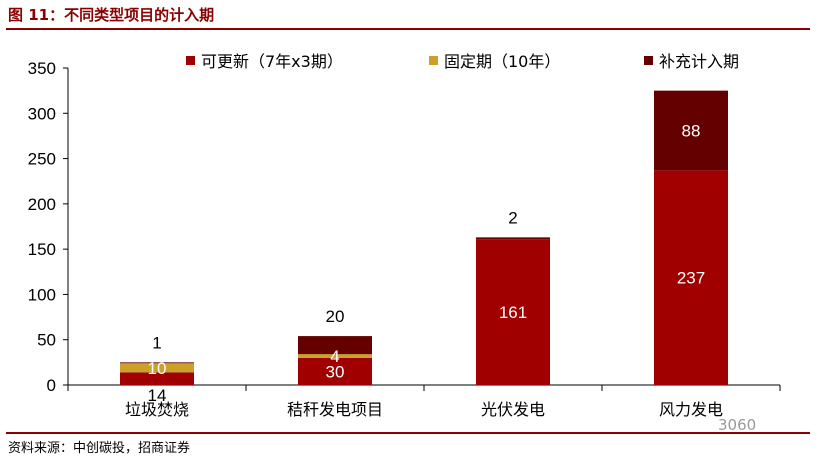  Describe the element at coordinates (512, 217) in the screenshot. I see `data-label: 2` at that location.